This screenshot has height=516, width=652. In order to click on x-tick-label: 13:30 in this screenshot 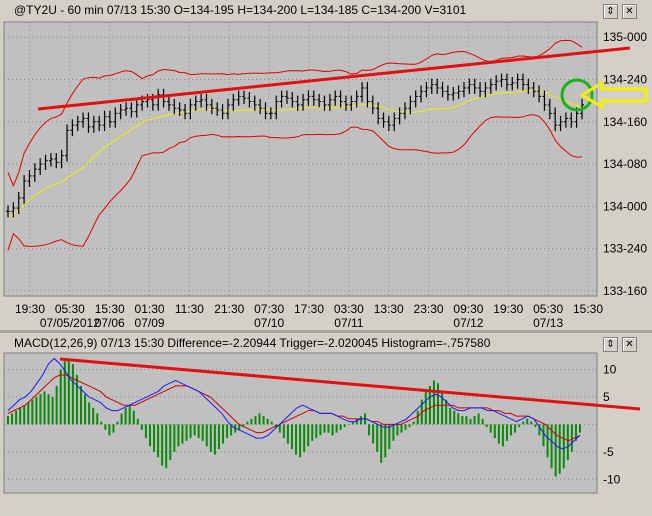, I will do `click(389, 309)`.